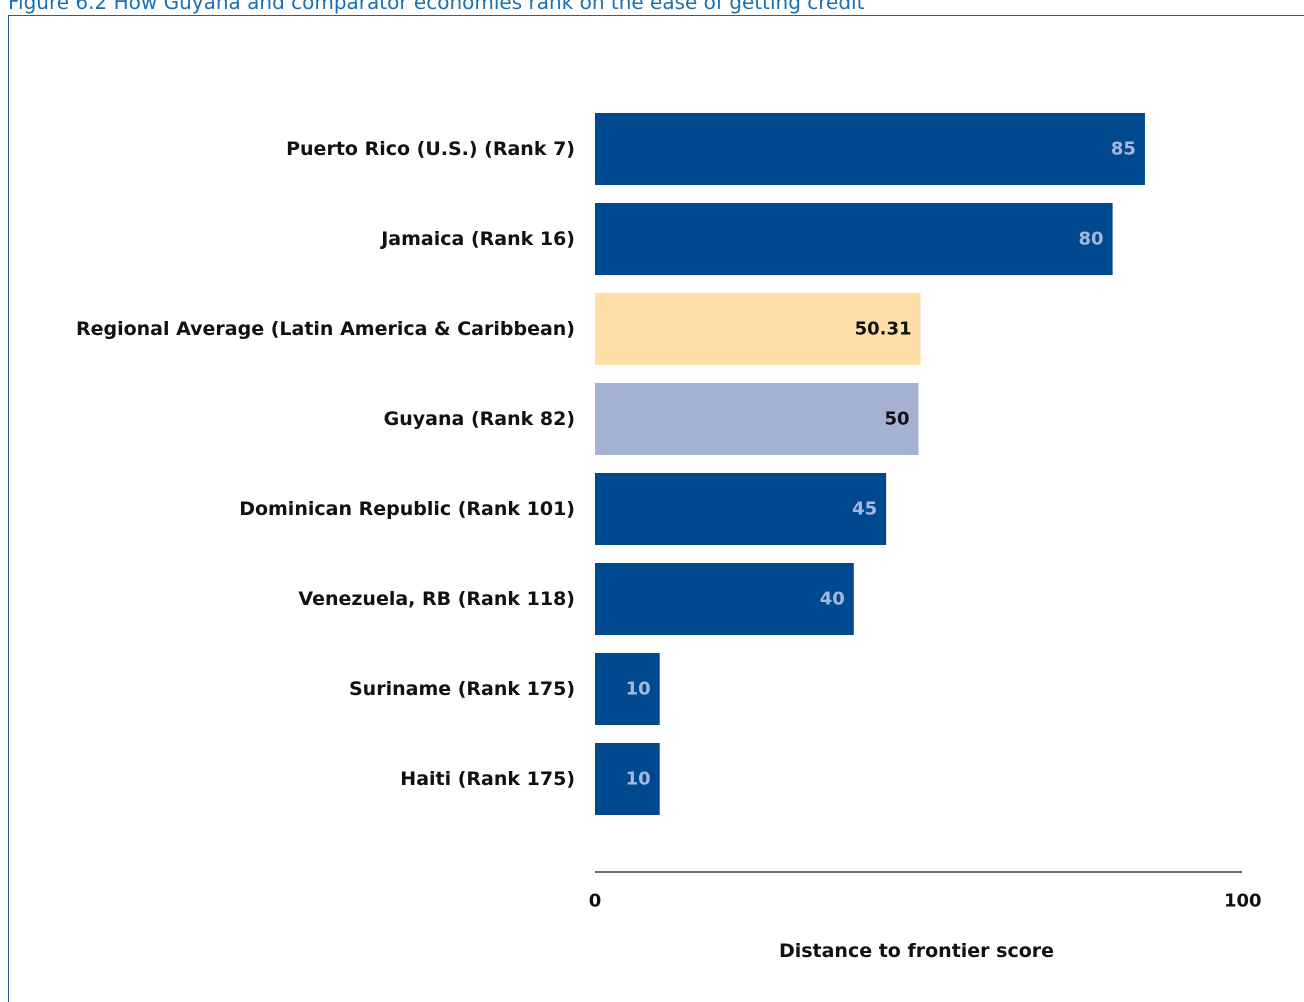 The height and width of the screenshot is (1002, 1304). I want to click on value-label-jamaica-rank-16: 80, so click(1091, 239).